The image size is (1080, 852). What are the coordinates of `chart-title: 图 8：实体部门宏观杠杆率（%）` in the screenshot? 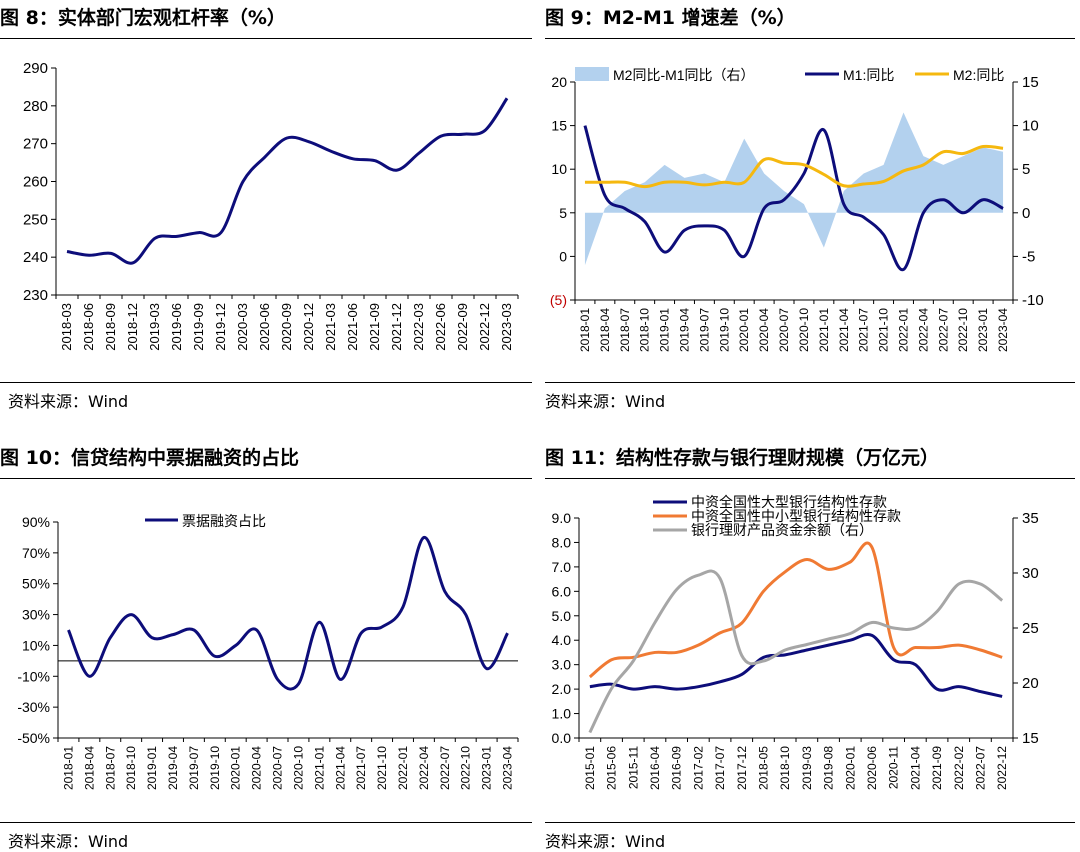 It's located at (143, 18).